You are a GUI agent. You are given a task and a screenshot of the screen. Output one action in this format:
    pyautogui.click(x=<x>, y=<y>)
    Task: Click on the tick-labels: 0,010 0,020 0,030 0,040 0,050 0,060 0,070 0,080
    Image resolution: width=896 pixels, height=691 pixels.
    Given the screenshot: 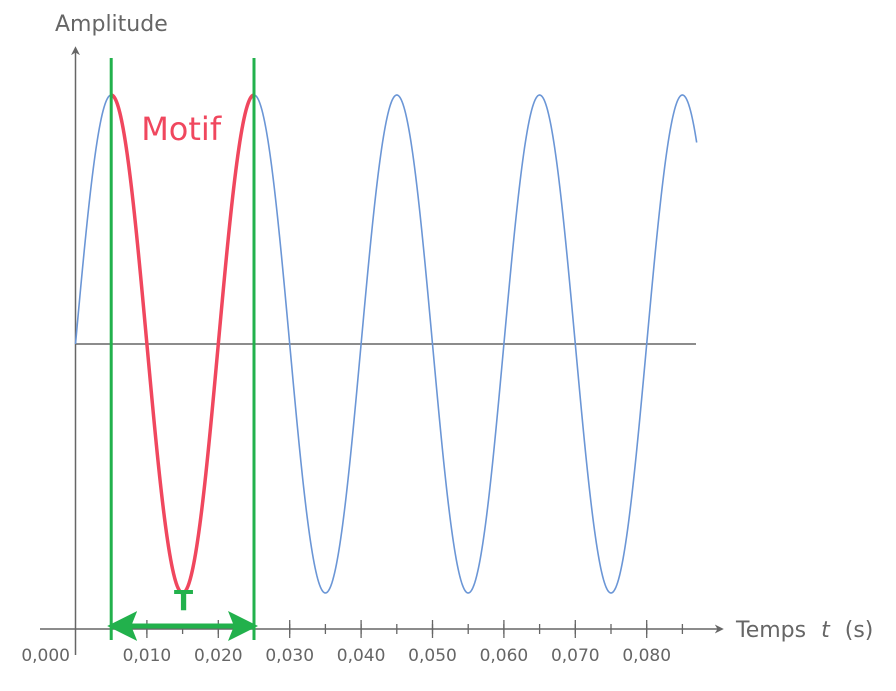 What is the action you would take?
    pyautogui.click(x=397, y=656)
    